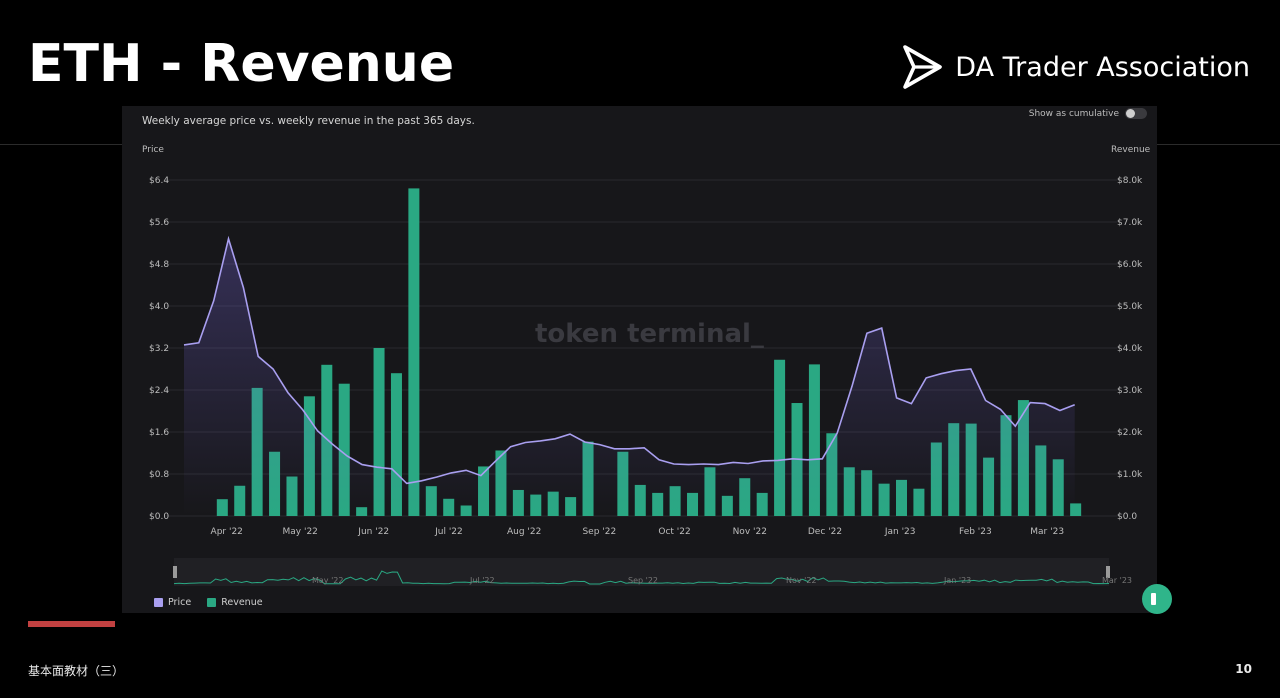 Image resolution: width=1280 pixels, height=698 pixels. Describe the element at coordinates (241, 64) in the screenshot. I see `slide-title: ETH - Revenue` at that location.